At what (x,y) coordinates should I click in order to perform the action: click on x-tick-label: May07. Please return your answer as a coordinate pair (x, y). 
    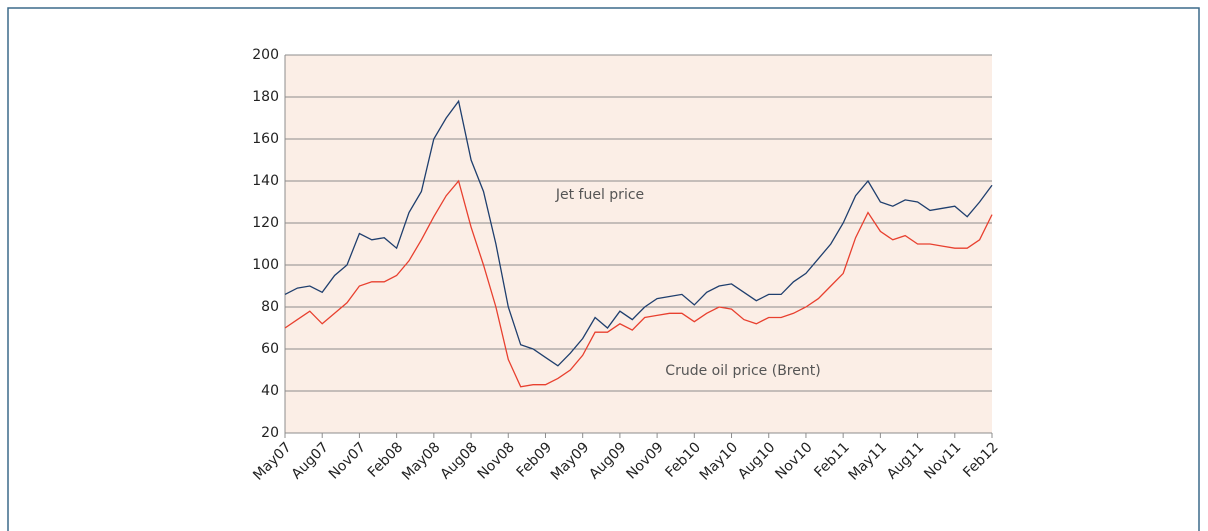
    Looking at the image, I should click on (272, 461).